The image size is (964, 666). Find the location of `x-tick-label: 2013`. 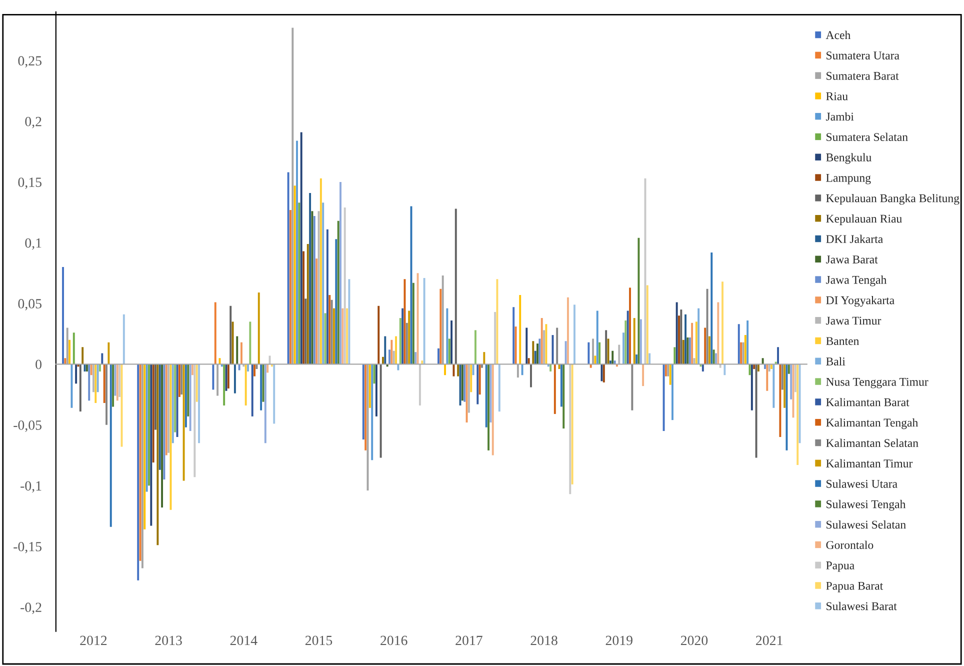

x-tick-label: 2013 is located at coordinates (168, 641).